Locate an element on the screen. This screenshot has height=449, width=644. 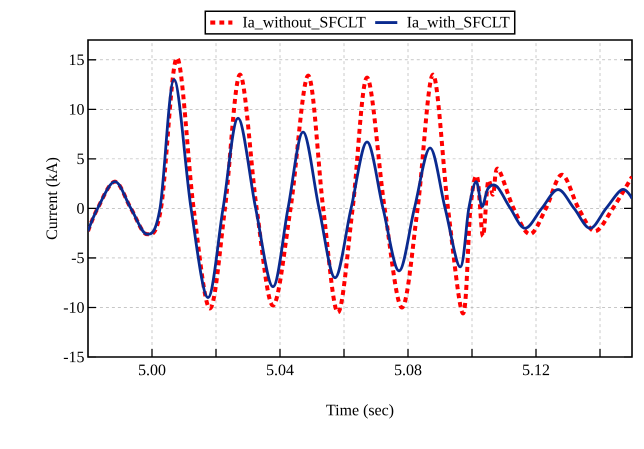
y-tick-label: -15 is located at coordinates (74, 357).